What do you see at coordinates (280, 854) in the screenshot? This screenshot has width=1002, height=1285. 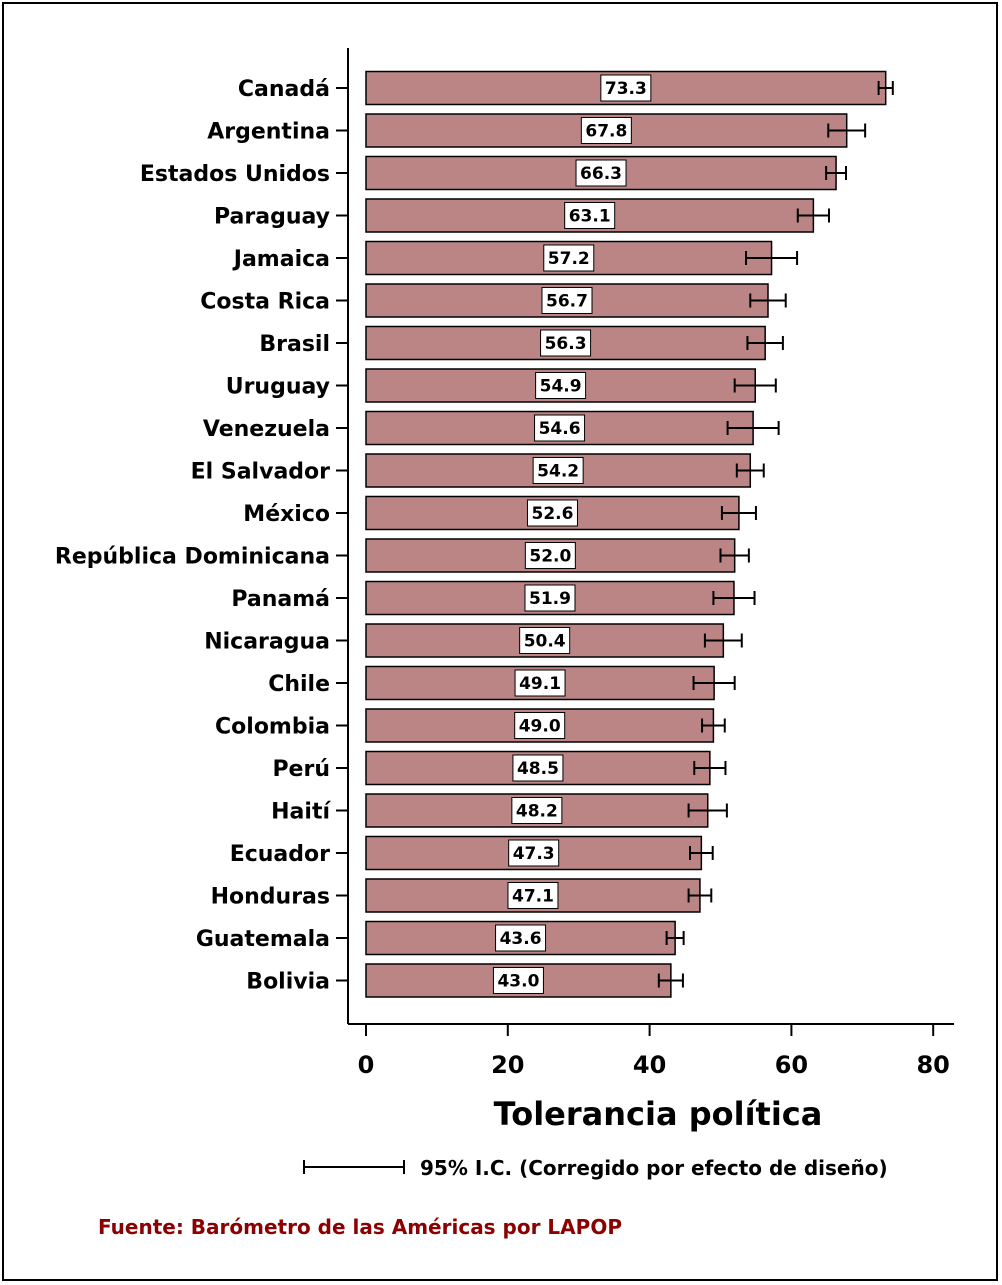 I see `category-label: Ecuador` at bounding box center [280, 854].